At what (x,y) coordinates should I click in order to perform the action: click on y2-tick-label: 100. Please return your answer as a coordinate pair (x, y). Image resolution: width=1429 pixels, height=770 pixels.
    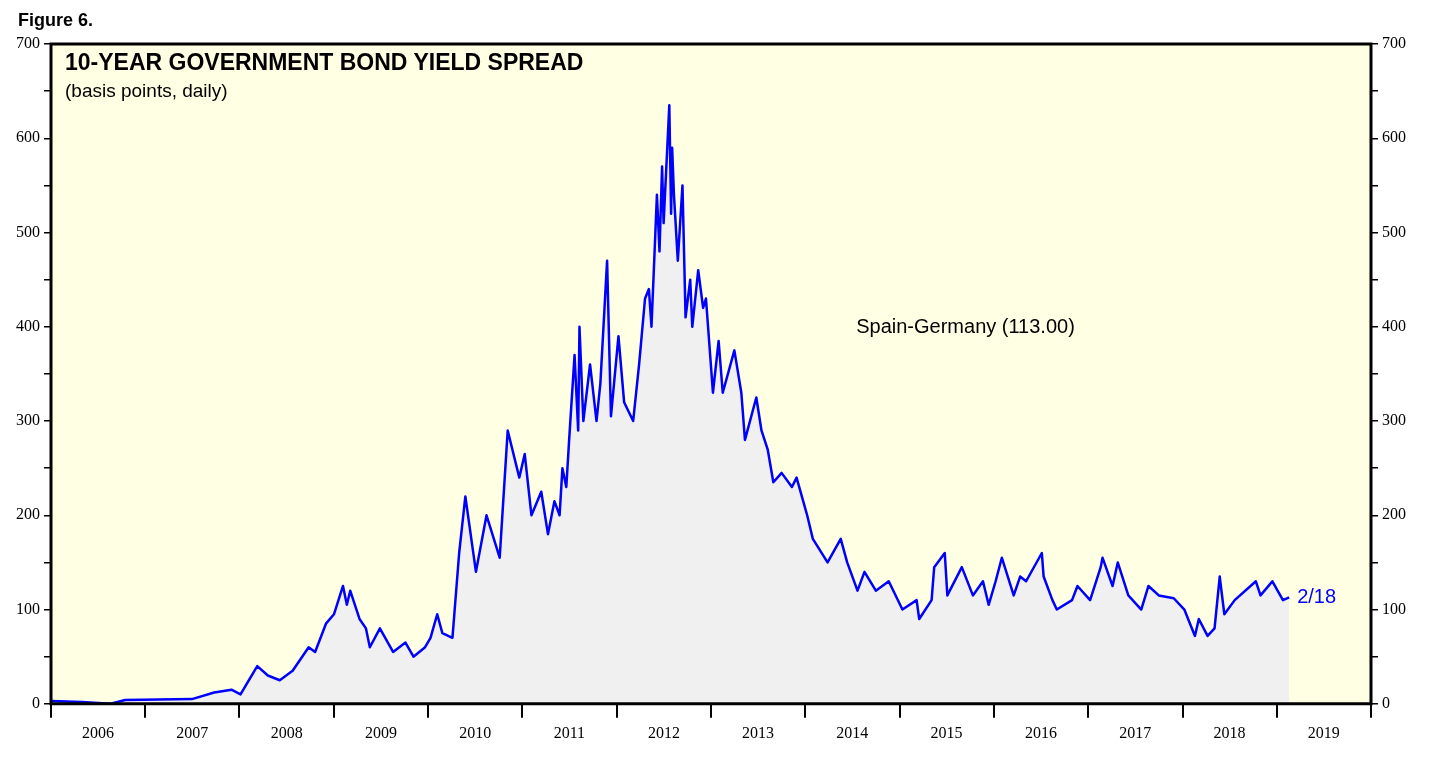
    Looking at the image, I should click on (1394, 608).